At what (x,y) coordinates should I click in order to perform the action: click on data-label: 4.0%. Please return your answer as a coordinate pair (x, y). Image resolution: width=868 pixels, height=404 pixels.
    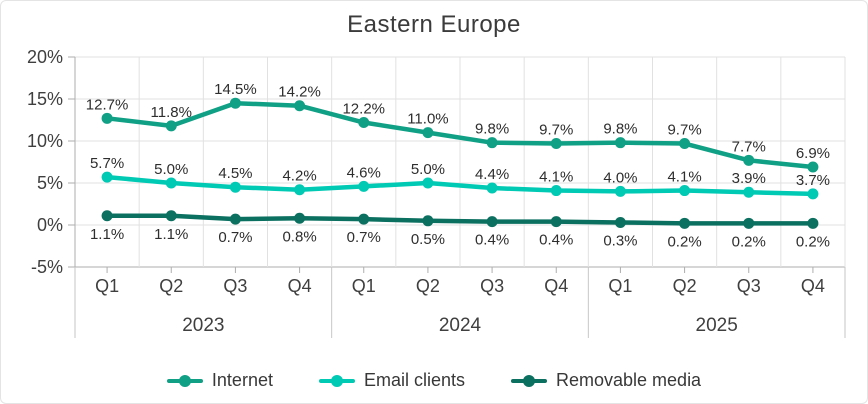
    Looking at the image, I should click on (620, 177).